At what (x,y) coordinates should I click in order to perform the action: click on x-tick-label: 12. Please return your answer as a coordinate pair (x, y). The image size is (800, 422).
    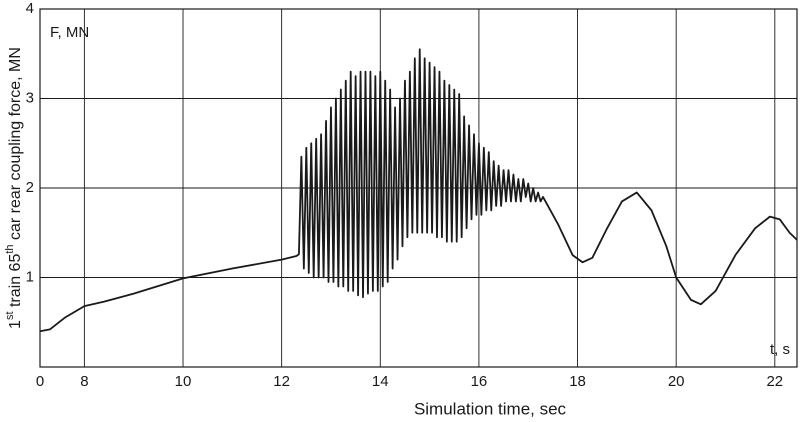
    Looking at the image, I should click on (281, 381).